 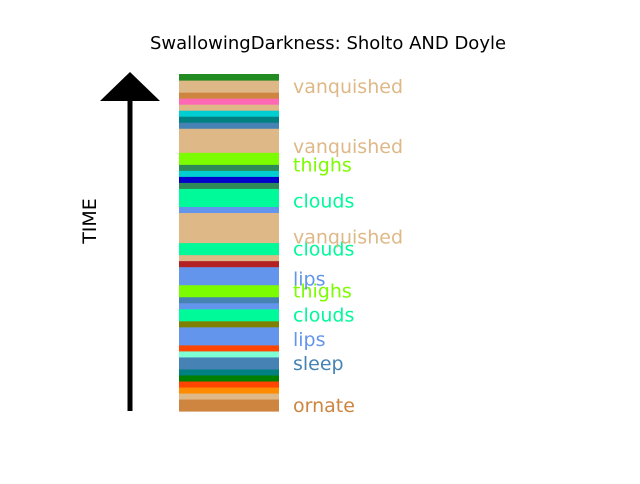 What do you see at coordinates (309, 340) in the screenshot?
I see `stripe-label-3: lips` at bounding box center [309, 340].